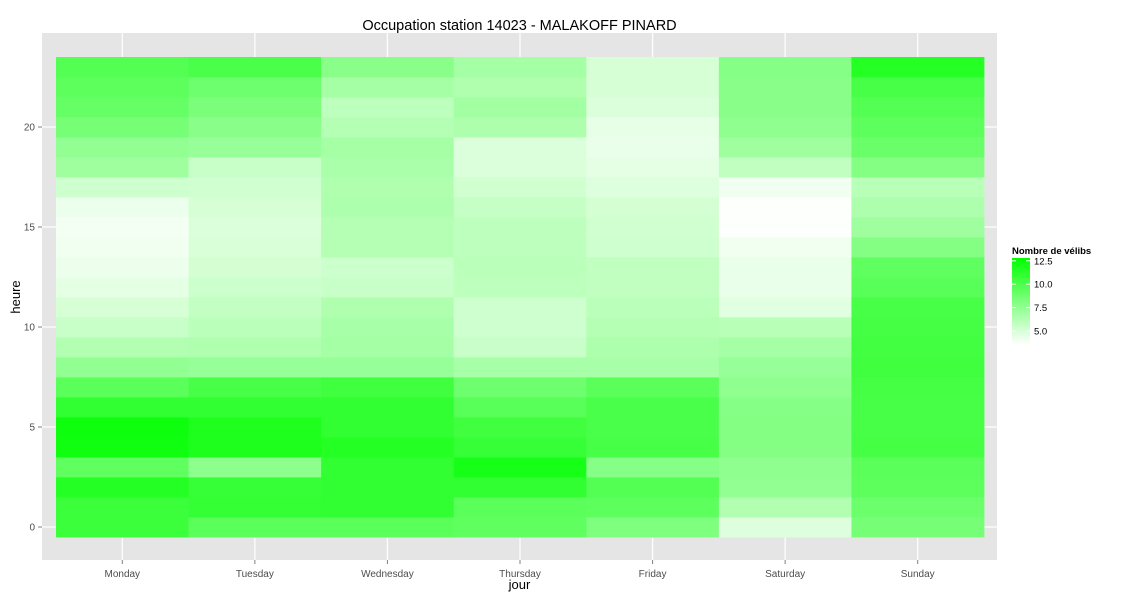 This screenshot has height=600, width=1125. Describe the element at coordinates (30, 128) in the screenshot. I see `y-tick-label-20: 20` at that location.